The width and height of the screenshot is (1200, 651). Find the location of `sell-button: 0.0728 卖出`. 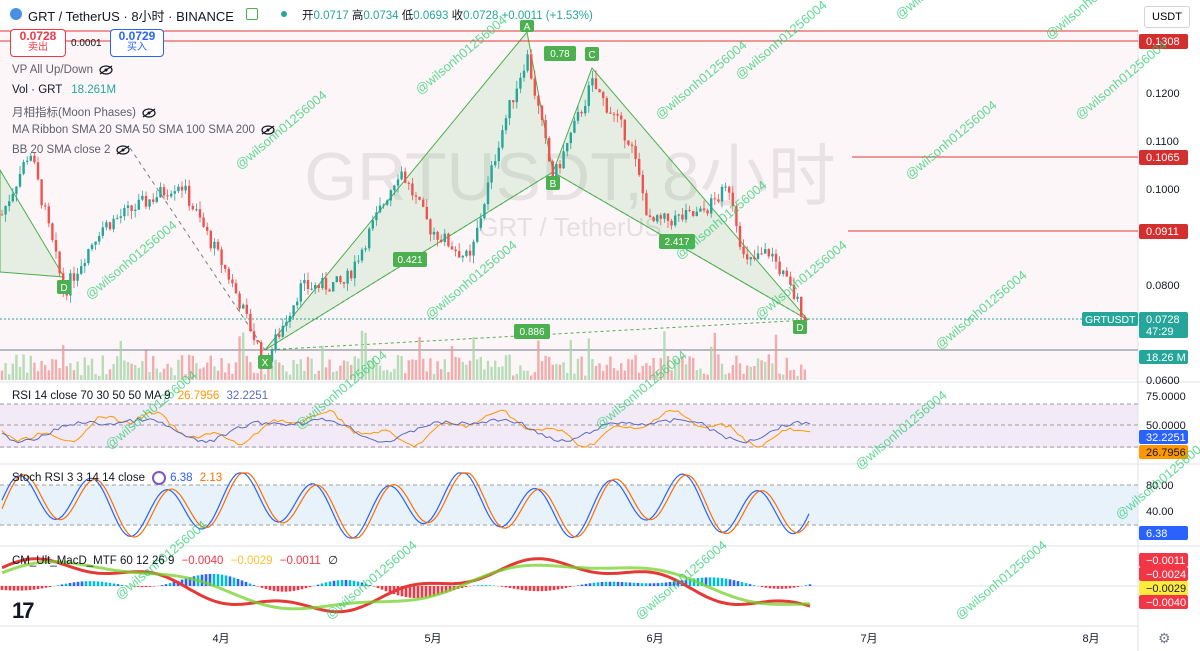

sell-button: 0.0728 卖出 is located at coordinates (38, 43).